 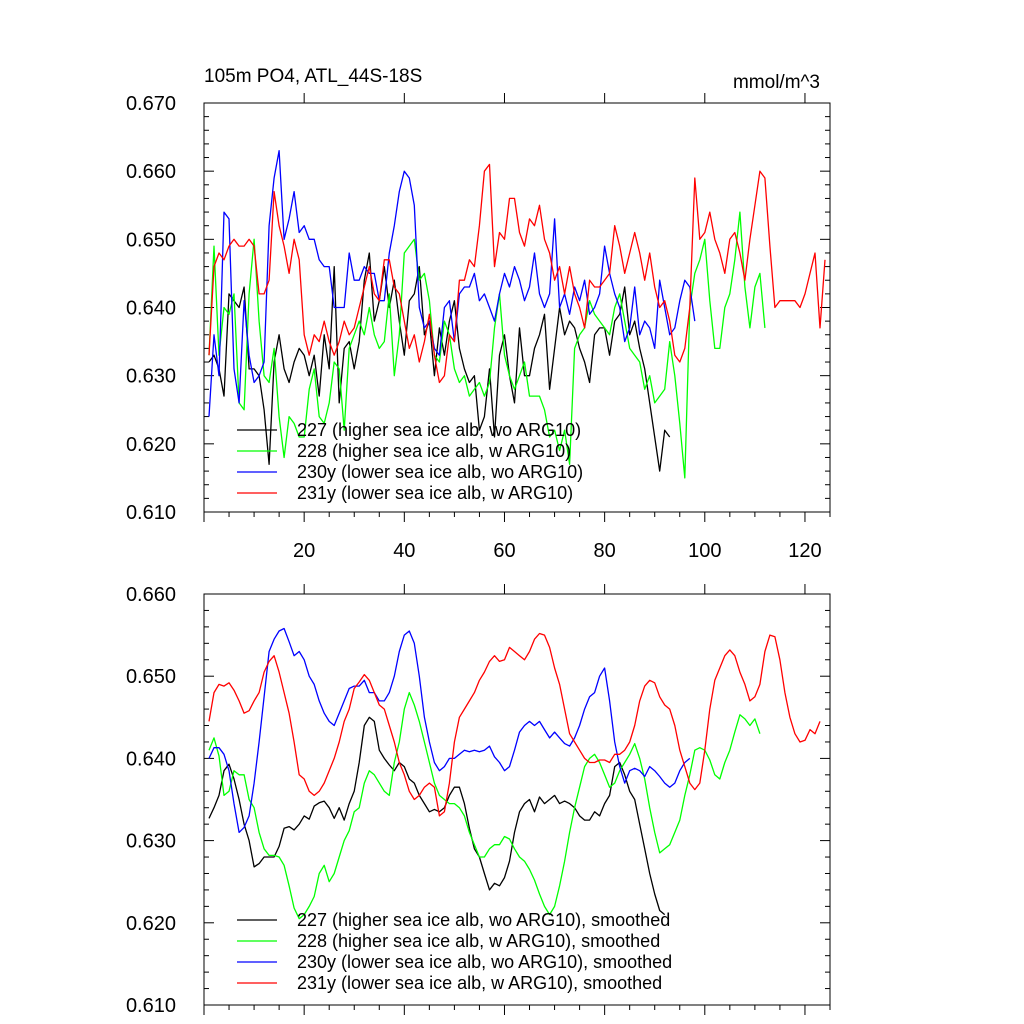 What do you see at coordinates (151, 677) in the screenshot?
I see `bottom-y-tick-label: 0.650` at bounding box center [151, 677].